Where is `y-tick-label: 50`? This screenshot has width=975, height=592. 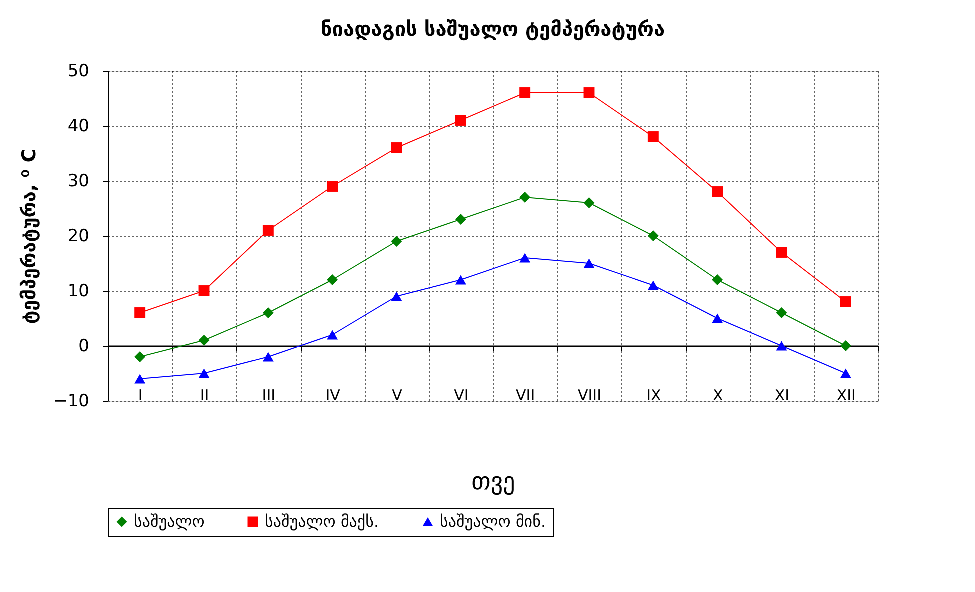 y-tick-label: 50 is located at coordinates (79, 72).